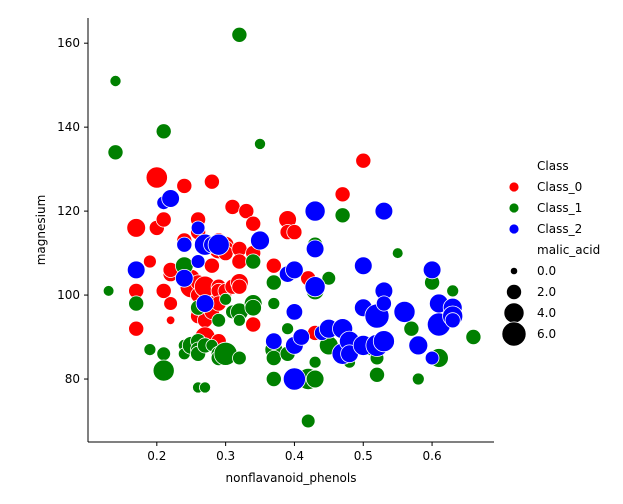 The height and width of the screenshot is (504, 623). What do you see at coordinates (156, 456) in the screenshot?
I see `x-tick-label: 0.2` at bounding box center [156, 456].